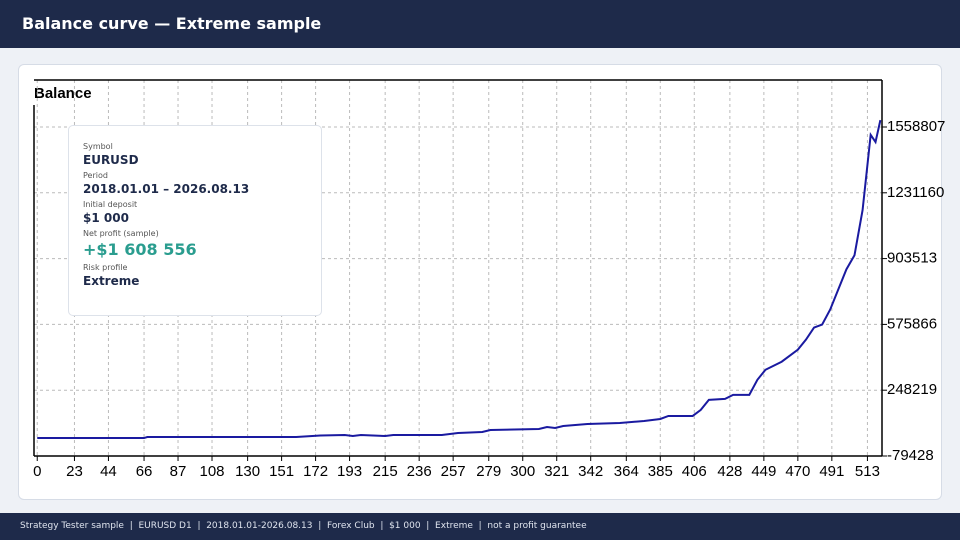 This screenshot has width=960, height=540. What do you see at coordinates (111, 160) in the screenshot?
I see `info-value: EURUSD` at bounding box center [111, 160].